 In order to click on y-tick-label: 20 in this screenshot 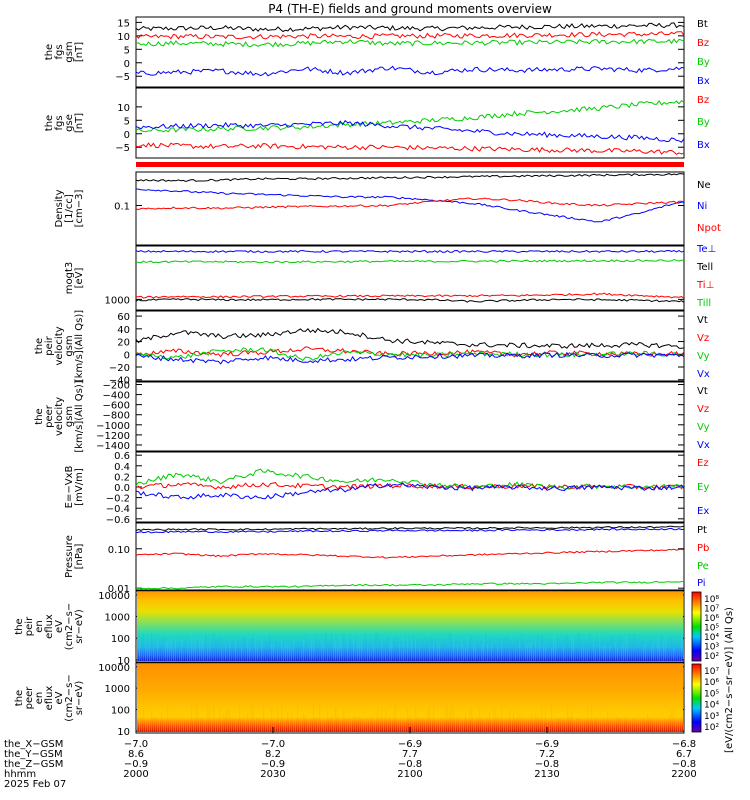, I will do `click(123, 343)`.